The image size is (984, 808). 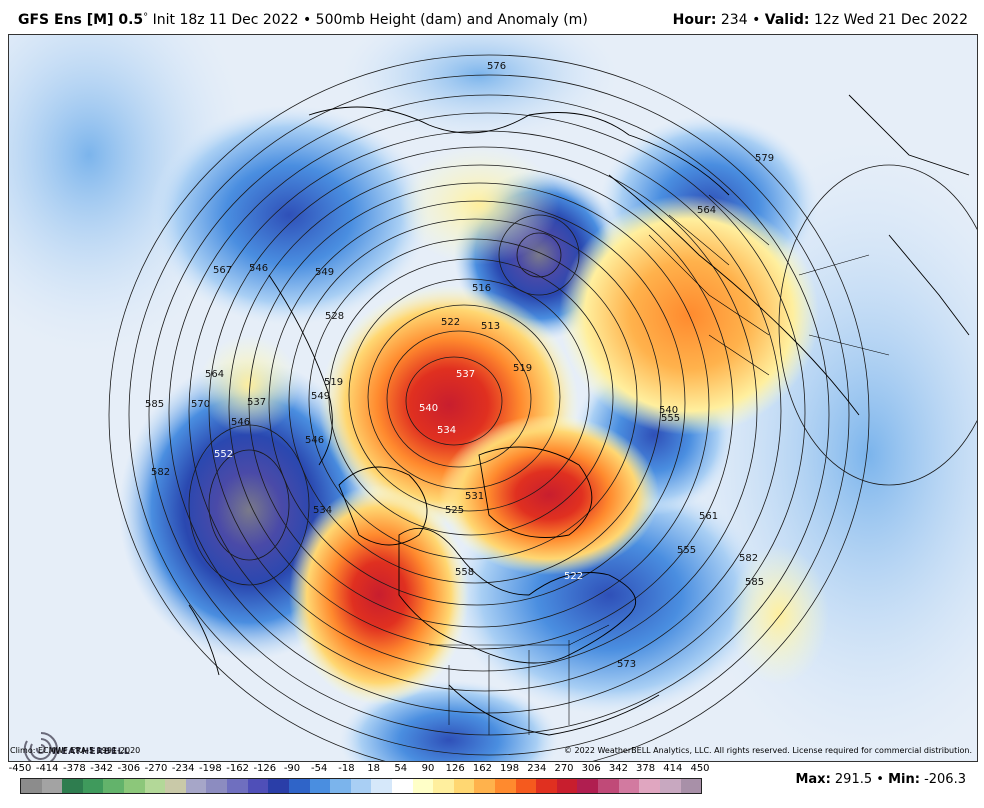 I want to click on colorbar-tick-label: 234, so click(x=537, y=768).